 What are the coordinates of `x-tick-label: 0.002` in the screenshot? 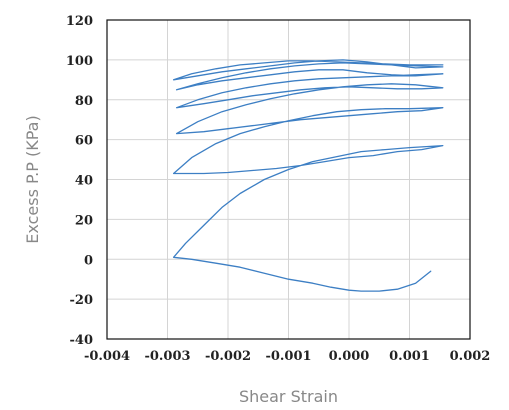 It's located at (470, 356).